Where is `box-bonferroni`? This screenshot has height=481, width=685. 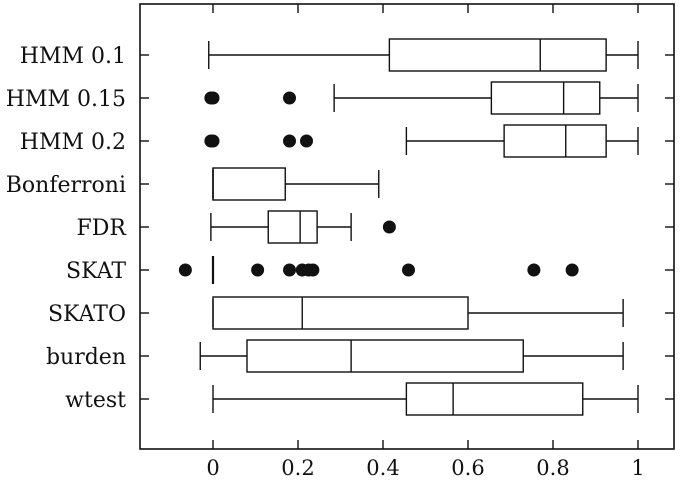 box-bonferroni is located at coordinates (296, 184).